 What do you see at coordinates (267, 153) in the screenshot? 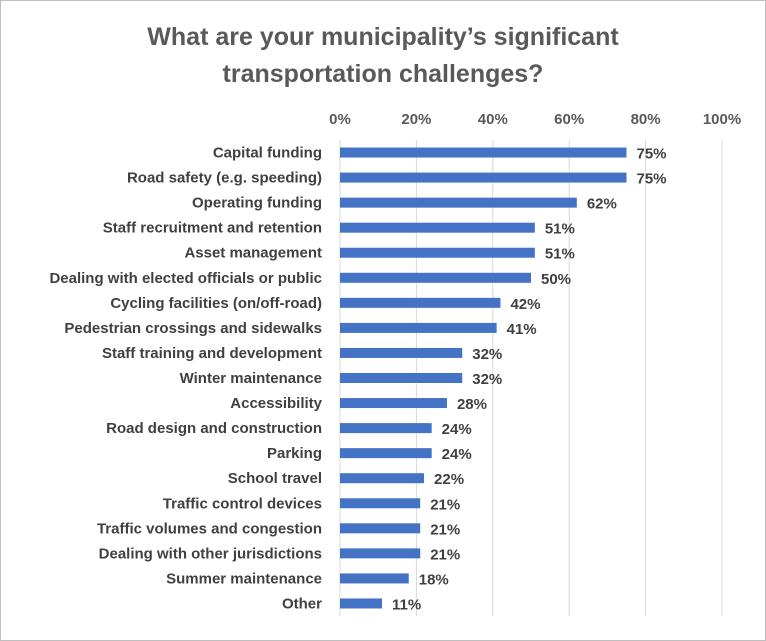
I see `category-label: Capital funding` at bounding box center [267, 153].